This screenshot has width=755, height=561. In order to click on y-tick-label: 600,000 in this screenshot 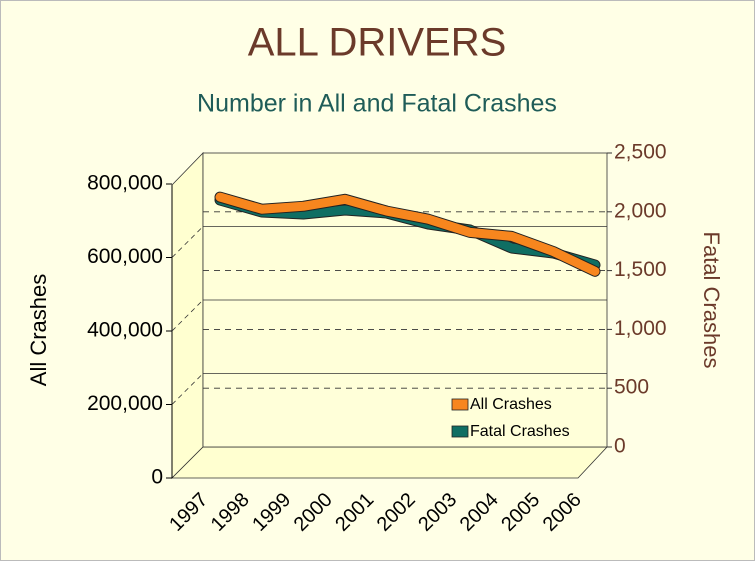, I will do `click(125, 256)`.